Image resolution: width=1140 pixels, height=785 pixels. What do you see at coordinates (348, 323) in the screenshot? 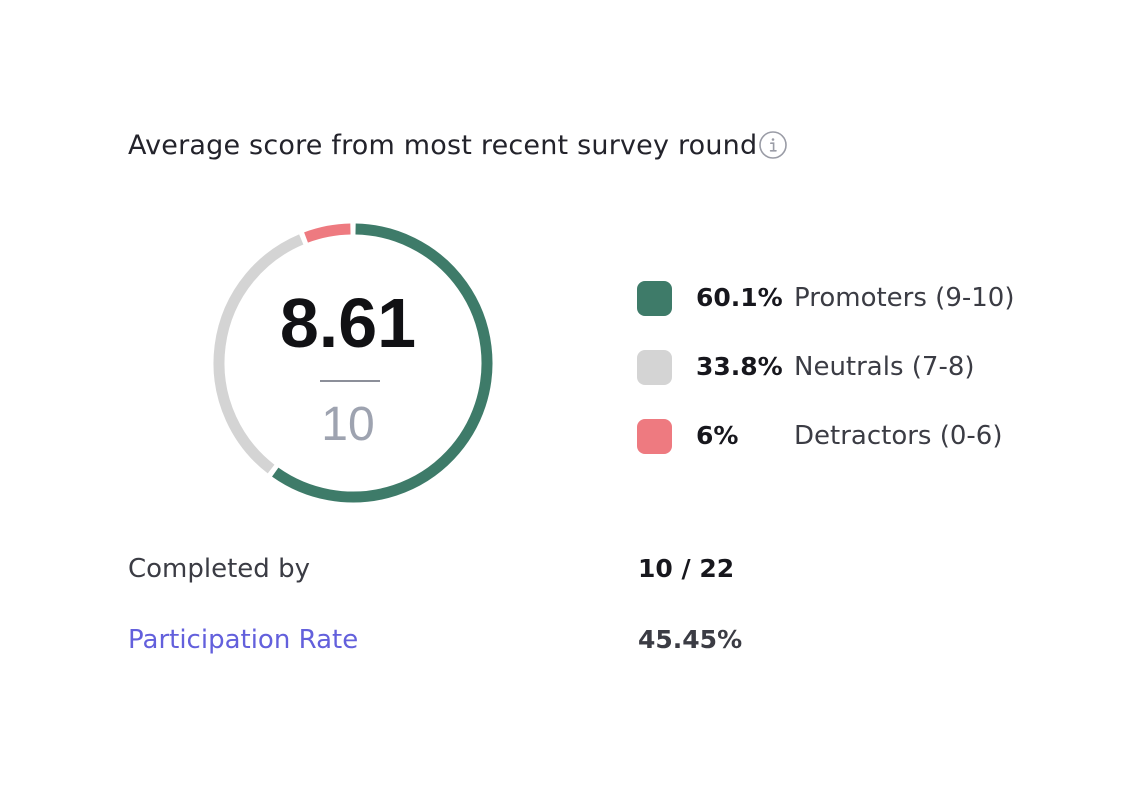
I see `average-score: 8.61` at bounding box center [348, 323].